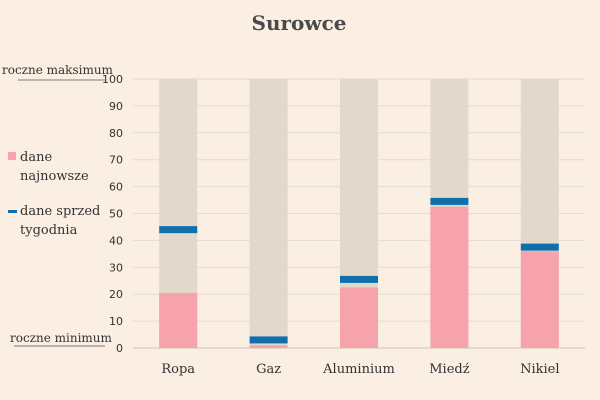 This screenshot has width=600, height=400. I want to click on x-axis: Ropa Gaz Aluminium Miedź Nikiel, so click(360, 369).